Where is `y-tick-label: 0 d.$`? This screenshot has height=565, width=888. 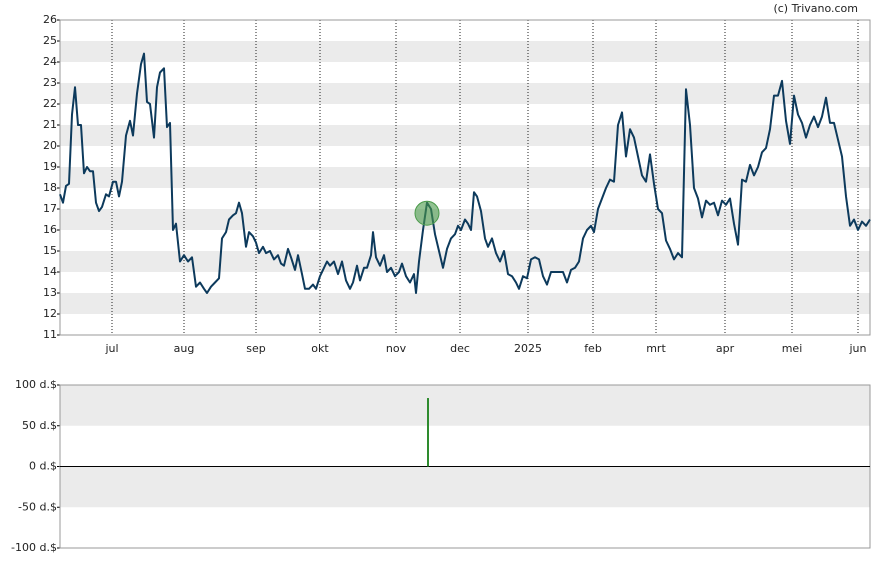 y-tick-label: 0 d.$ is located at coordinates (43, 466).